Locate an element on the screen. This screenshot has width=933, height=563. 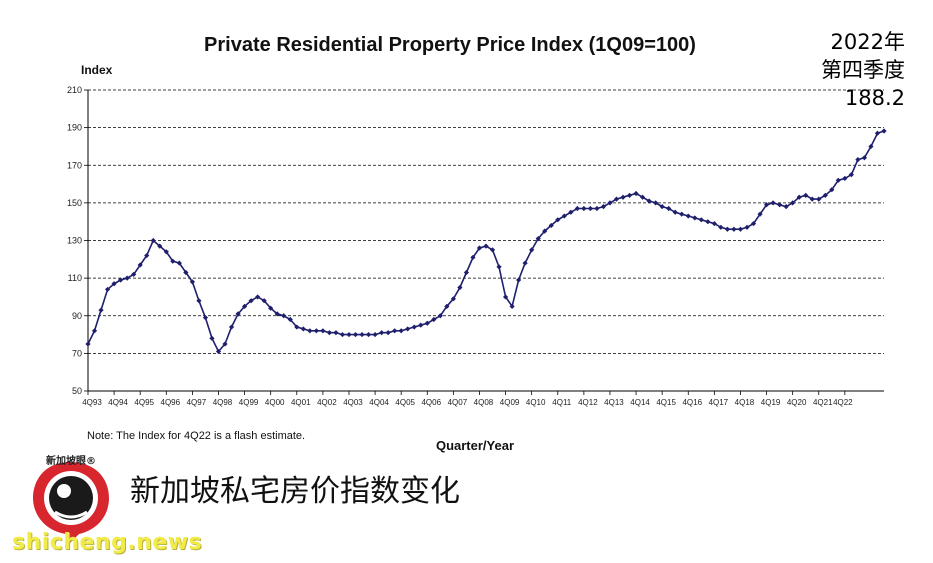
y-tick-label: 50 is located at coordinates (77, 391).